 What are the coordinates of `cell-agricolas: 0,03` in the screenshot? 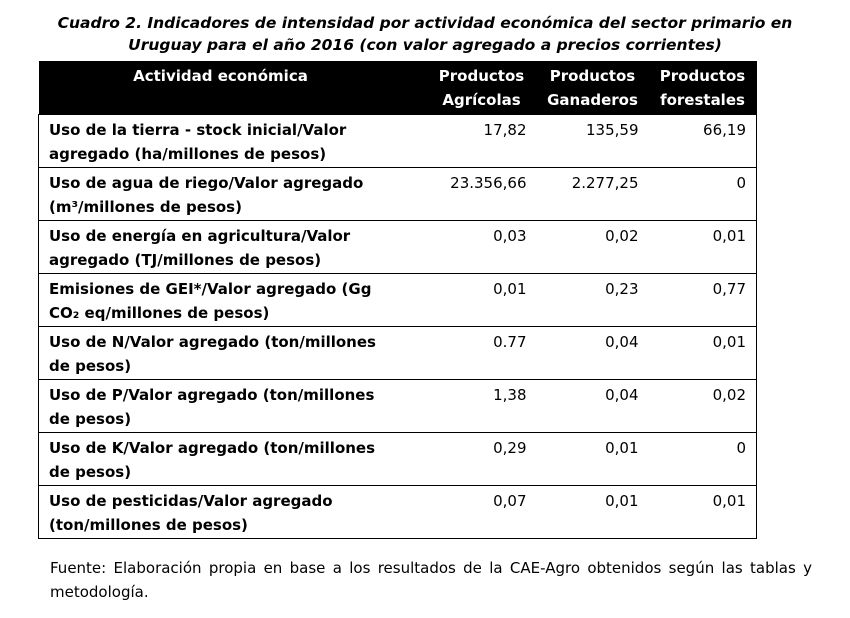 It's located at (481, 247).